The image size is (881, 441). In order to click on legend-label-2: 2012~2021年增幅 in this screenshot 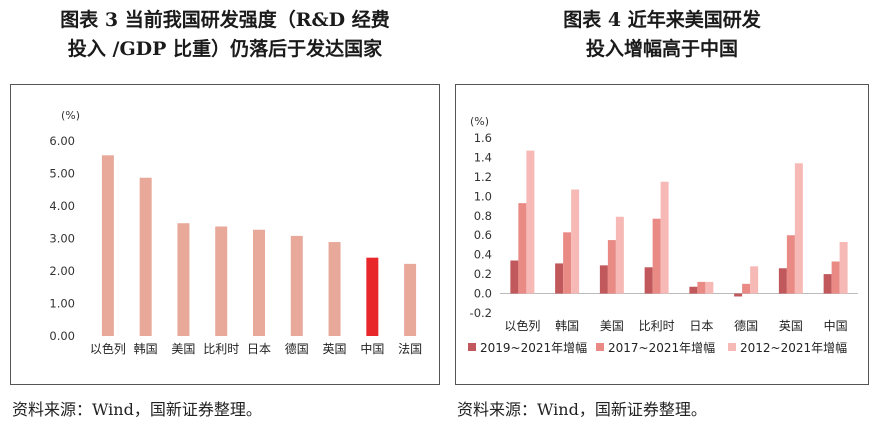, I will do `click(793, 347)`.